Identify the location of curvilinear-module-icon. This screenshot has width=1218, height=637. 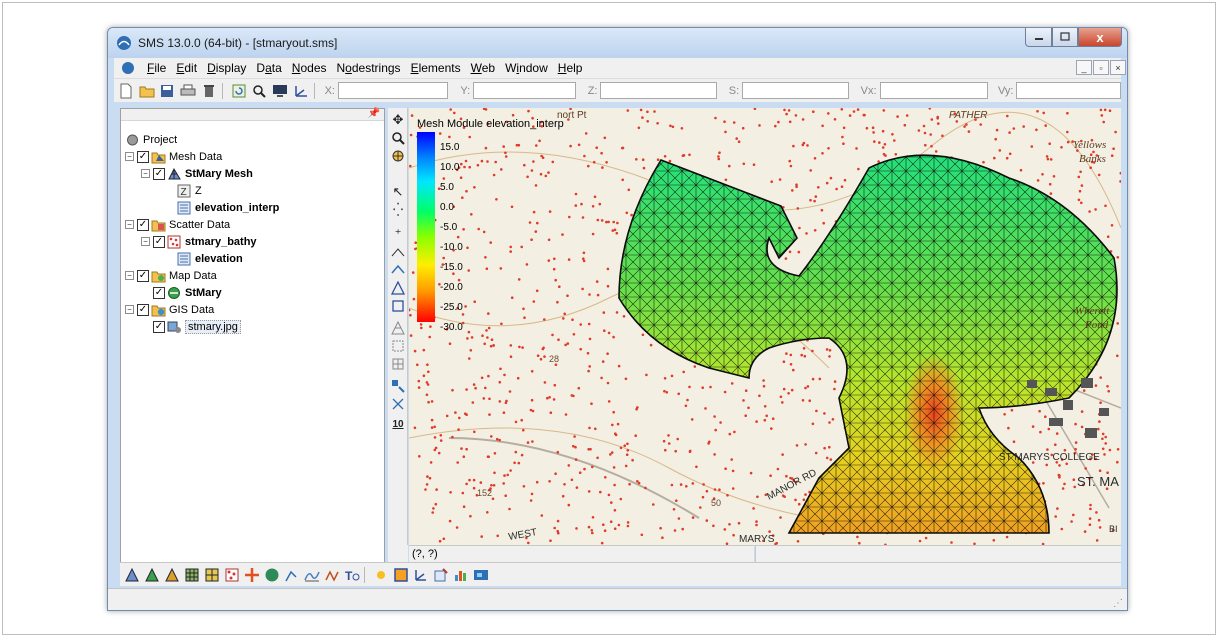
(212, 575).